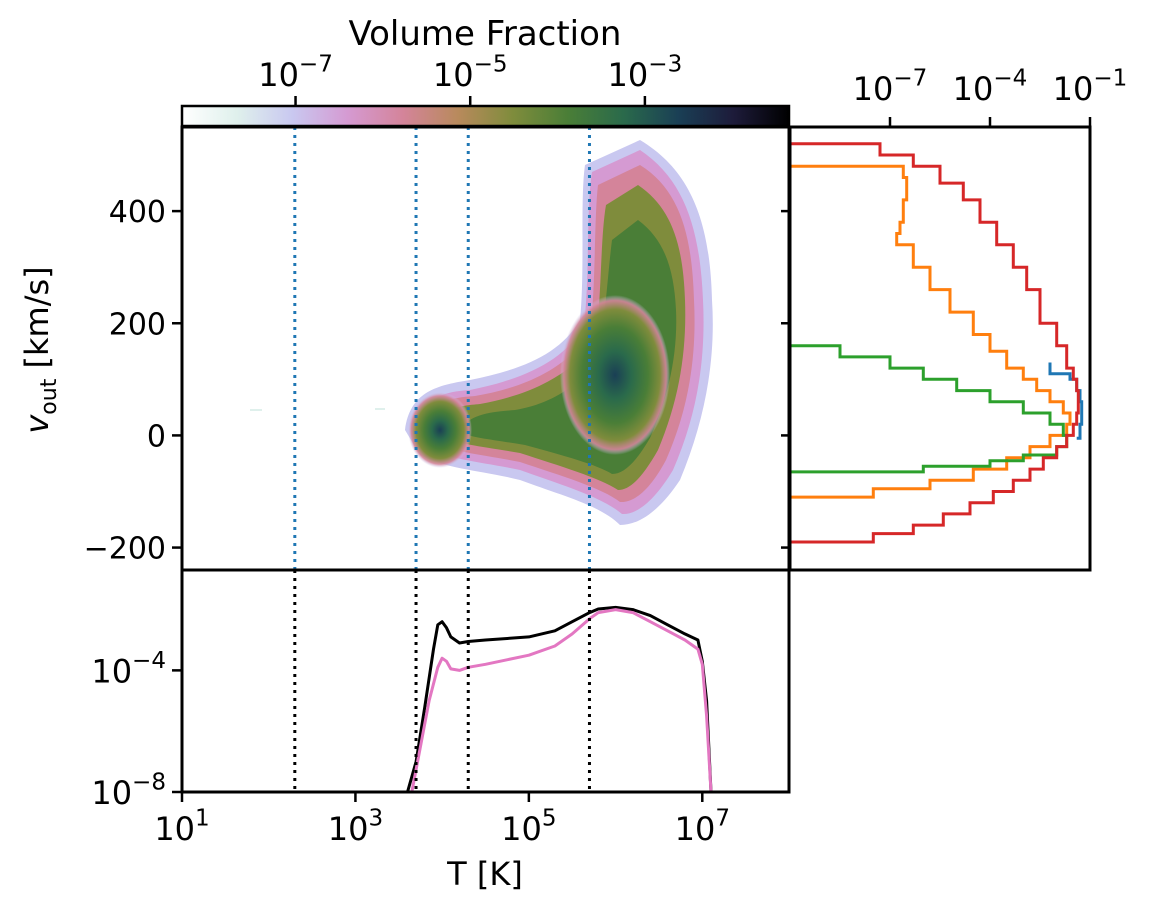 This screenshot has height=908, width=1149. I want to click on colorbar-gradient, so click(485, 116).